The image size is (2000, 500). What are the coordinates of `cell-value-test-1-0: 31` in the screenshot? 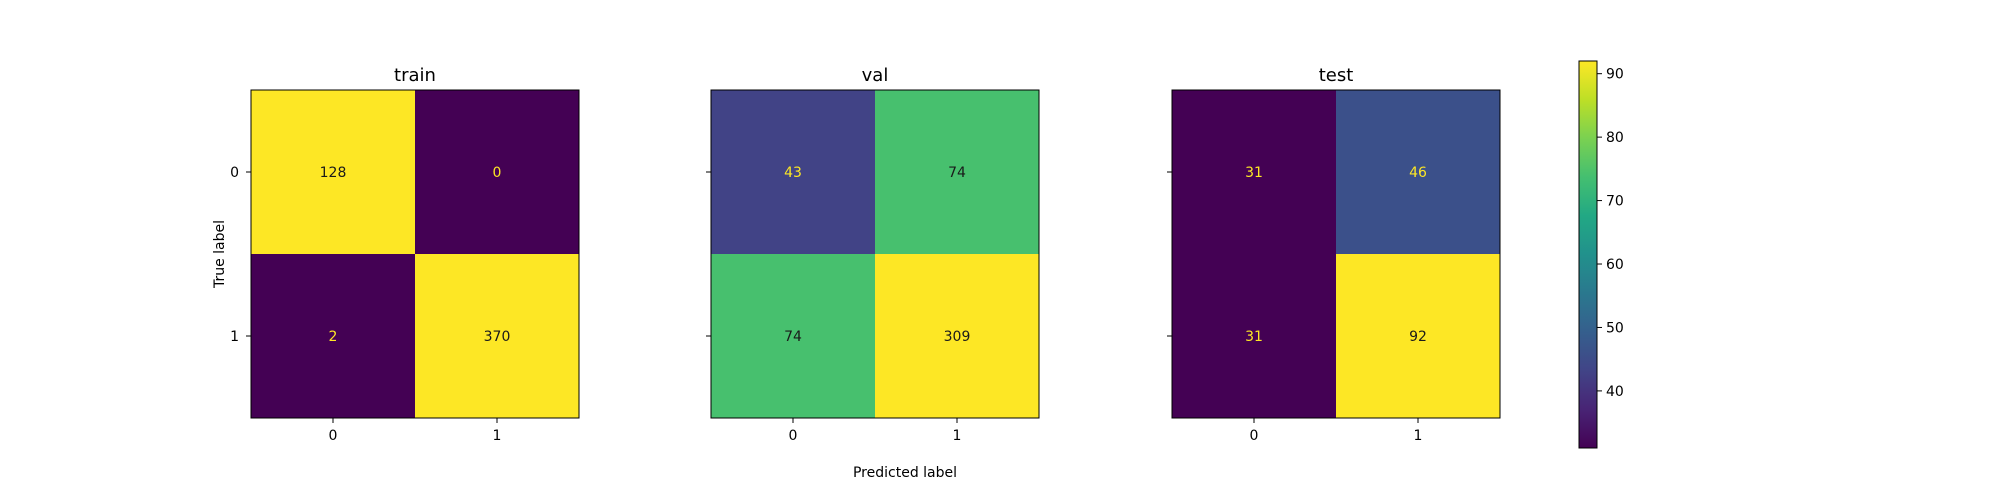 It's located at (1254, 337).